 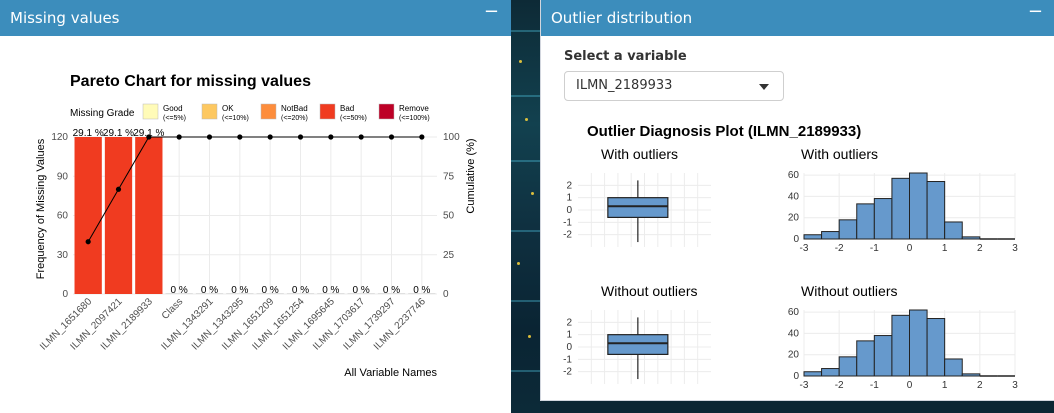 I want to click on y-tick-label: 20, so click(x=794, y=218).